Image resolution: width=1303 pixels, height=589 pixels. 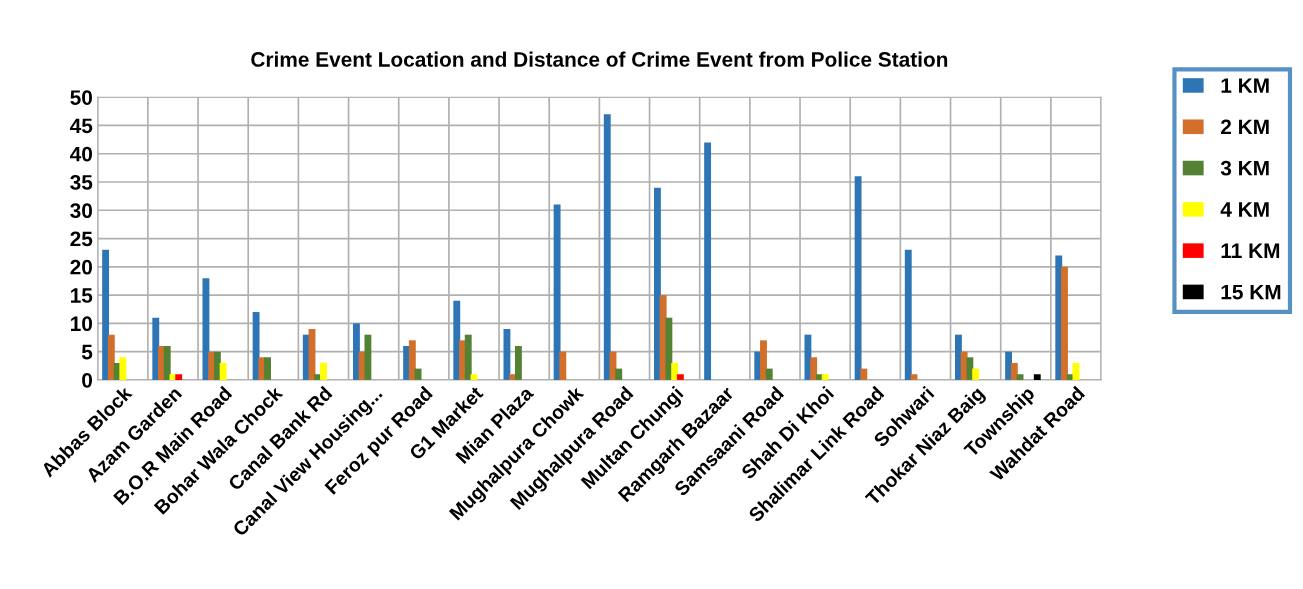 I want to click on y-tick-label: 50, so click(x=81, y=97).